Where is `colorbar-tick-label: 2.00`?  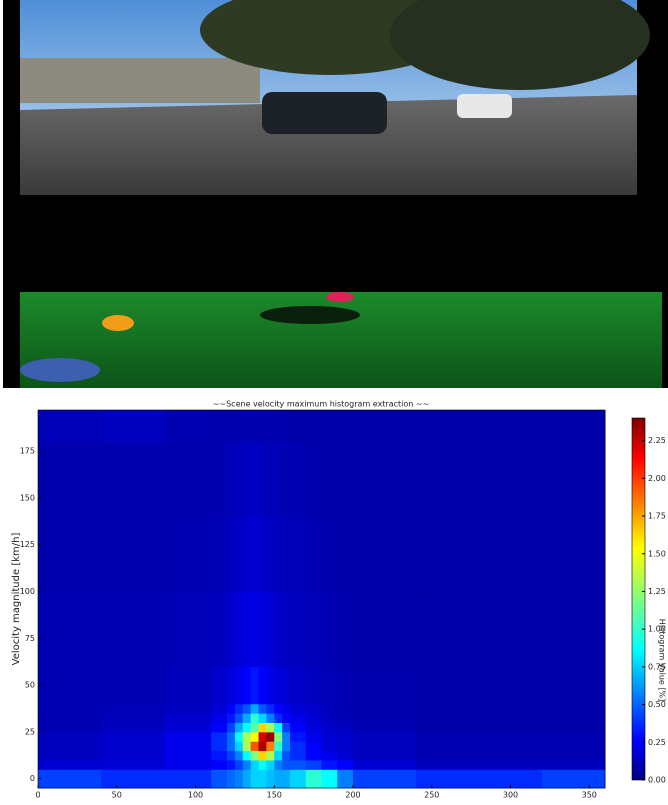 colorbar-tick-label: 2.00 is located at coordinates (657, 478).